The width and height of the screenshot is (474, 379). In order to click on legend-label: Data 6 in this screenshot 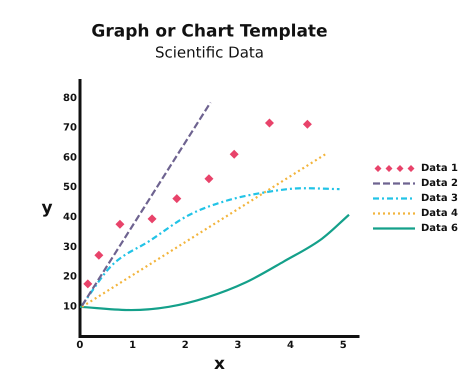, I will do `click(439, 228)`.